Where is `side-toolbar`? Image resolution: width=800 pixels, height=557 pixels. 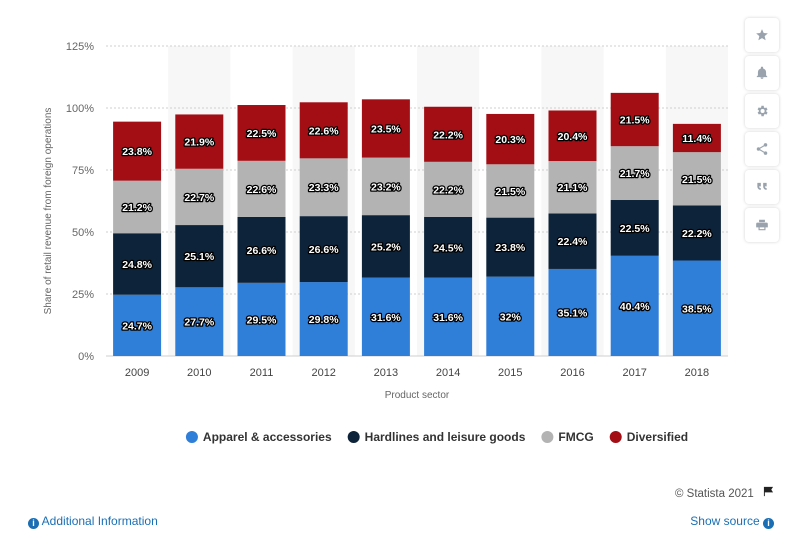
side-toolbar is located at coordinates (763, 130).